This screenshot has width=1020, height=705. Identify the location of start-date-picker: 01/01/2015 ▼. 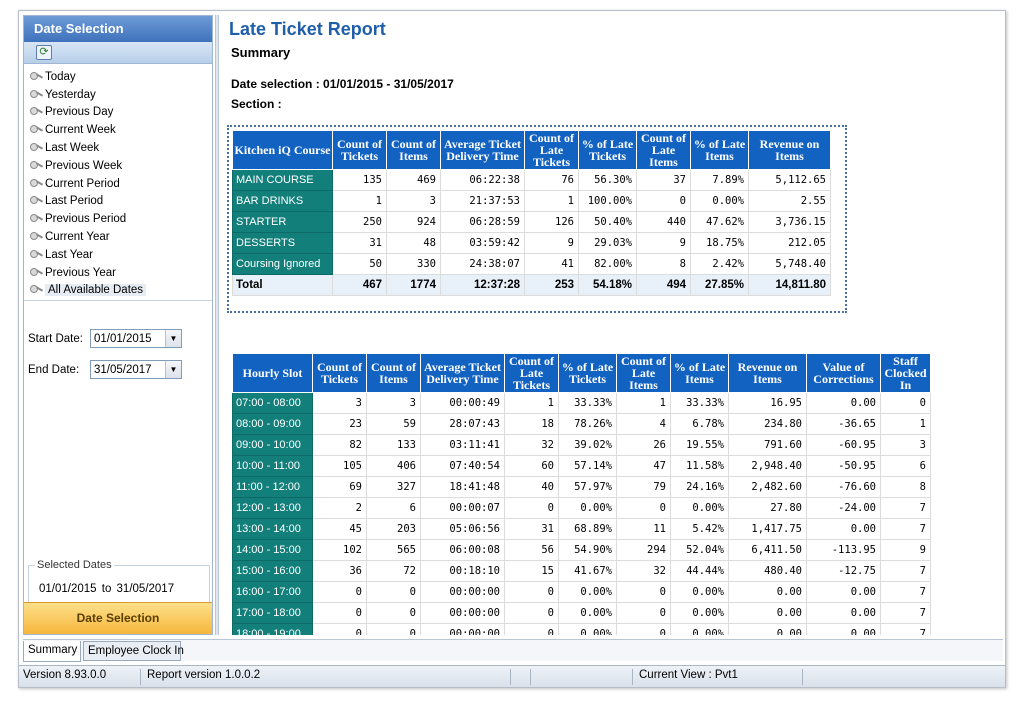
(136, 338).